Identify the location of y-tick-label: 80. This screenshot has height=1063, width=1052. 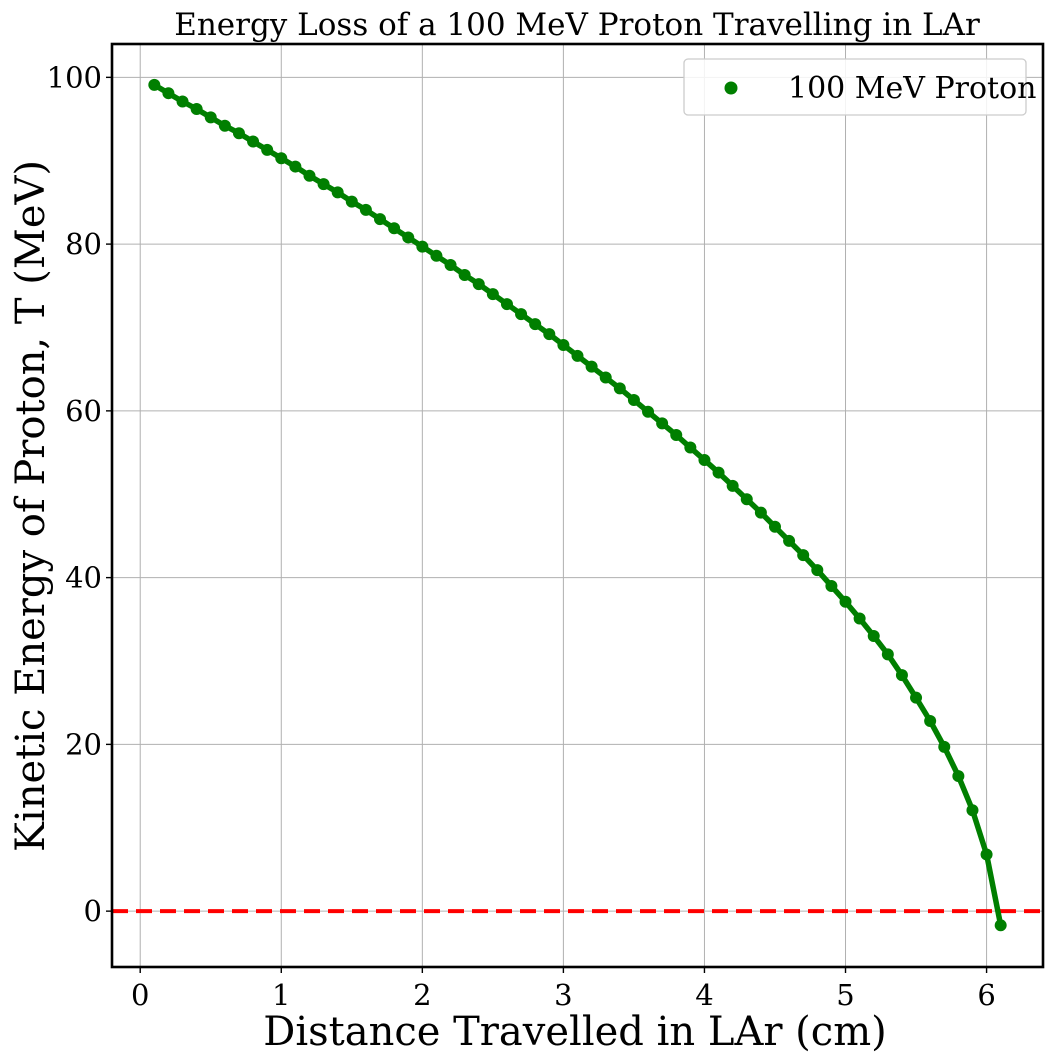
(83, 244).